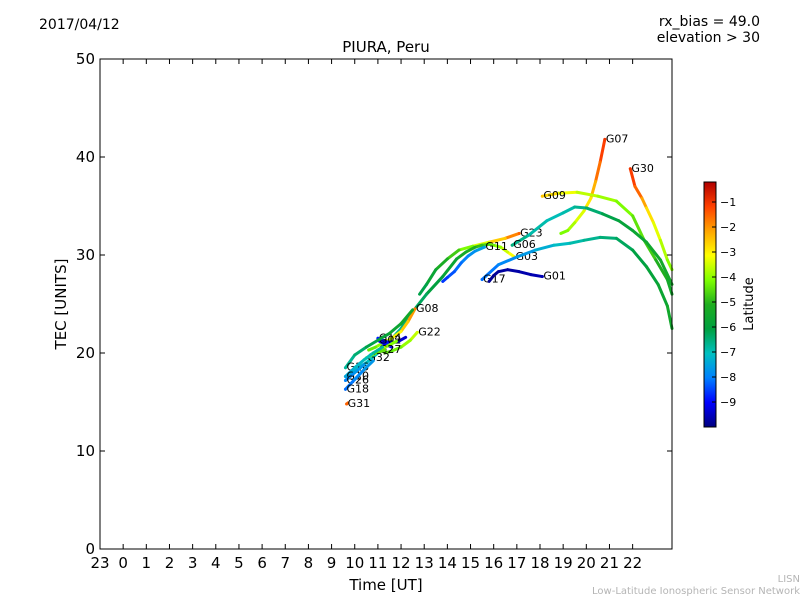 The image size is (800, 600). What do you see at coordinates (563, 563) in the screenshot?
I see `x-tick-label: 19` at bounding box center [563, 563].